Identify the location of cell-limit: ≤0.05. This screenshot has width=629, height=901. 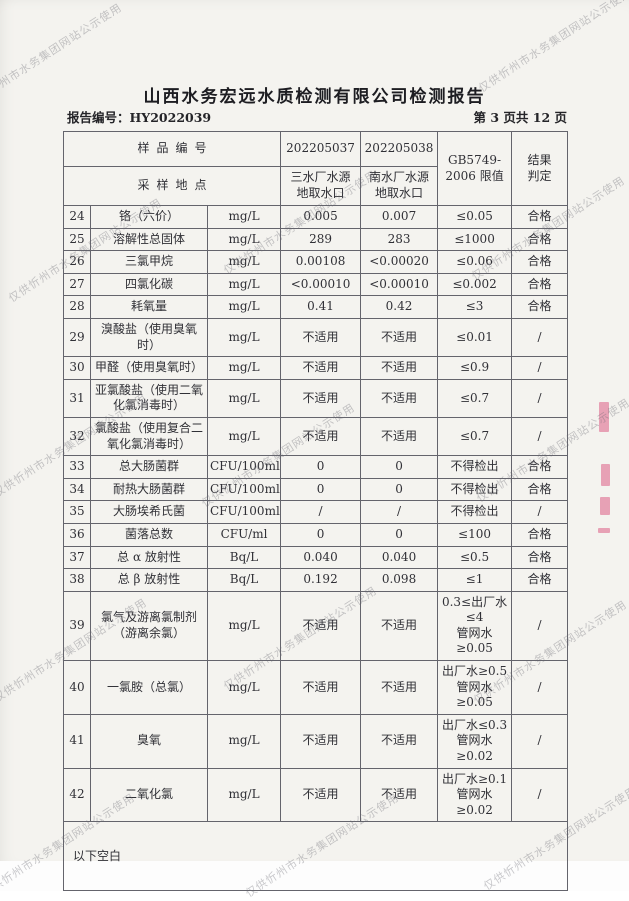
(475, 217).